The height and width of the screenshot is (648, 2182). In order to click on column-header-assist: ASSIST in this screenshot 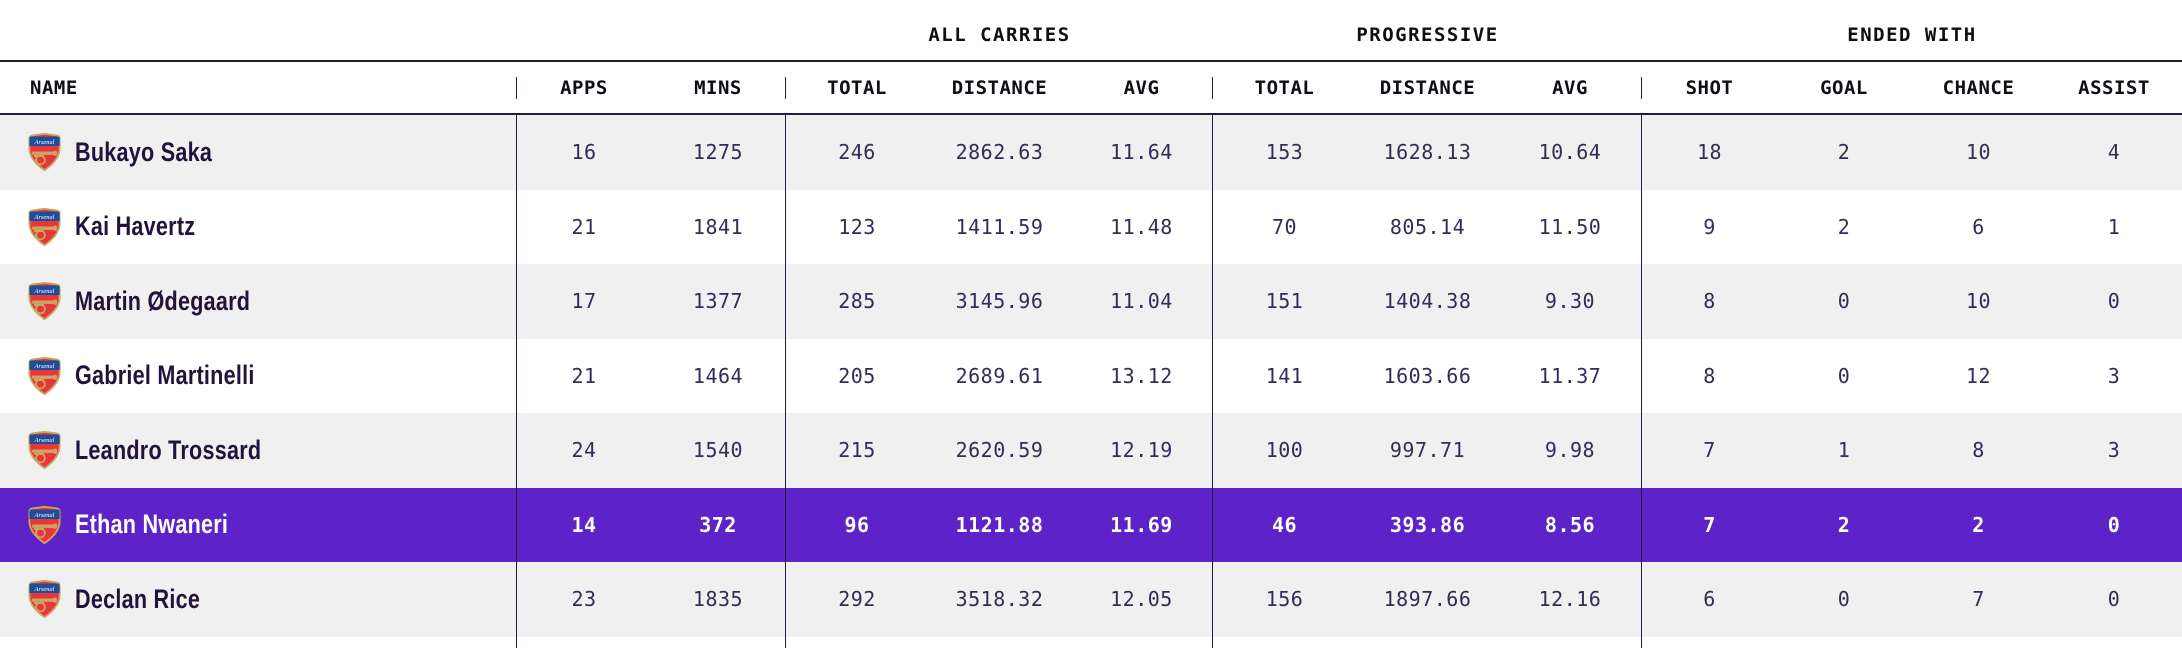, I will do `click(2114, 87)`.